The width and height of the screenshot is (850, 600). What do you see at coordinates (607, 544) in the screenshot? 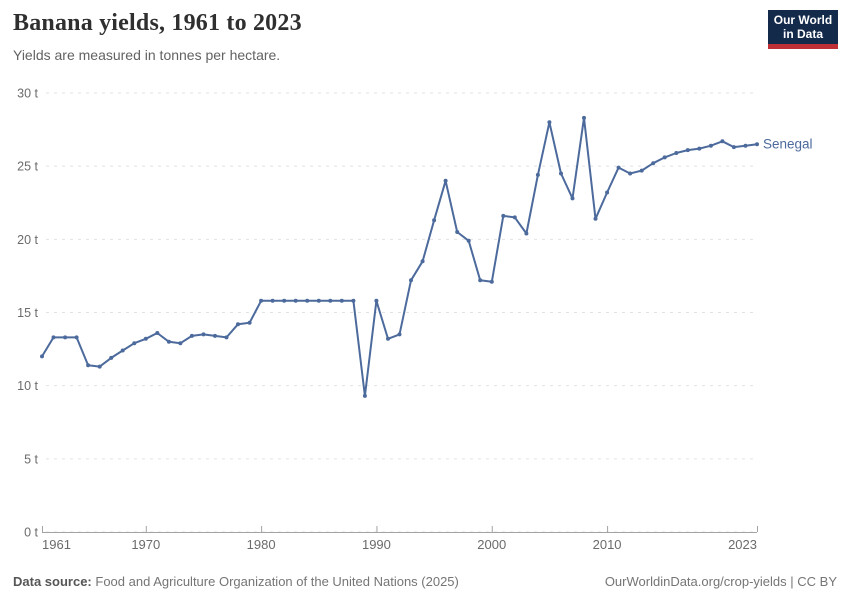
I see `x-axis-tick-label: 2010` at bounding box center [607, 544].